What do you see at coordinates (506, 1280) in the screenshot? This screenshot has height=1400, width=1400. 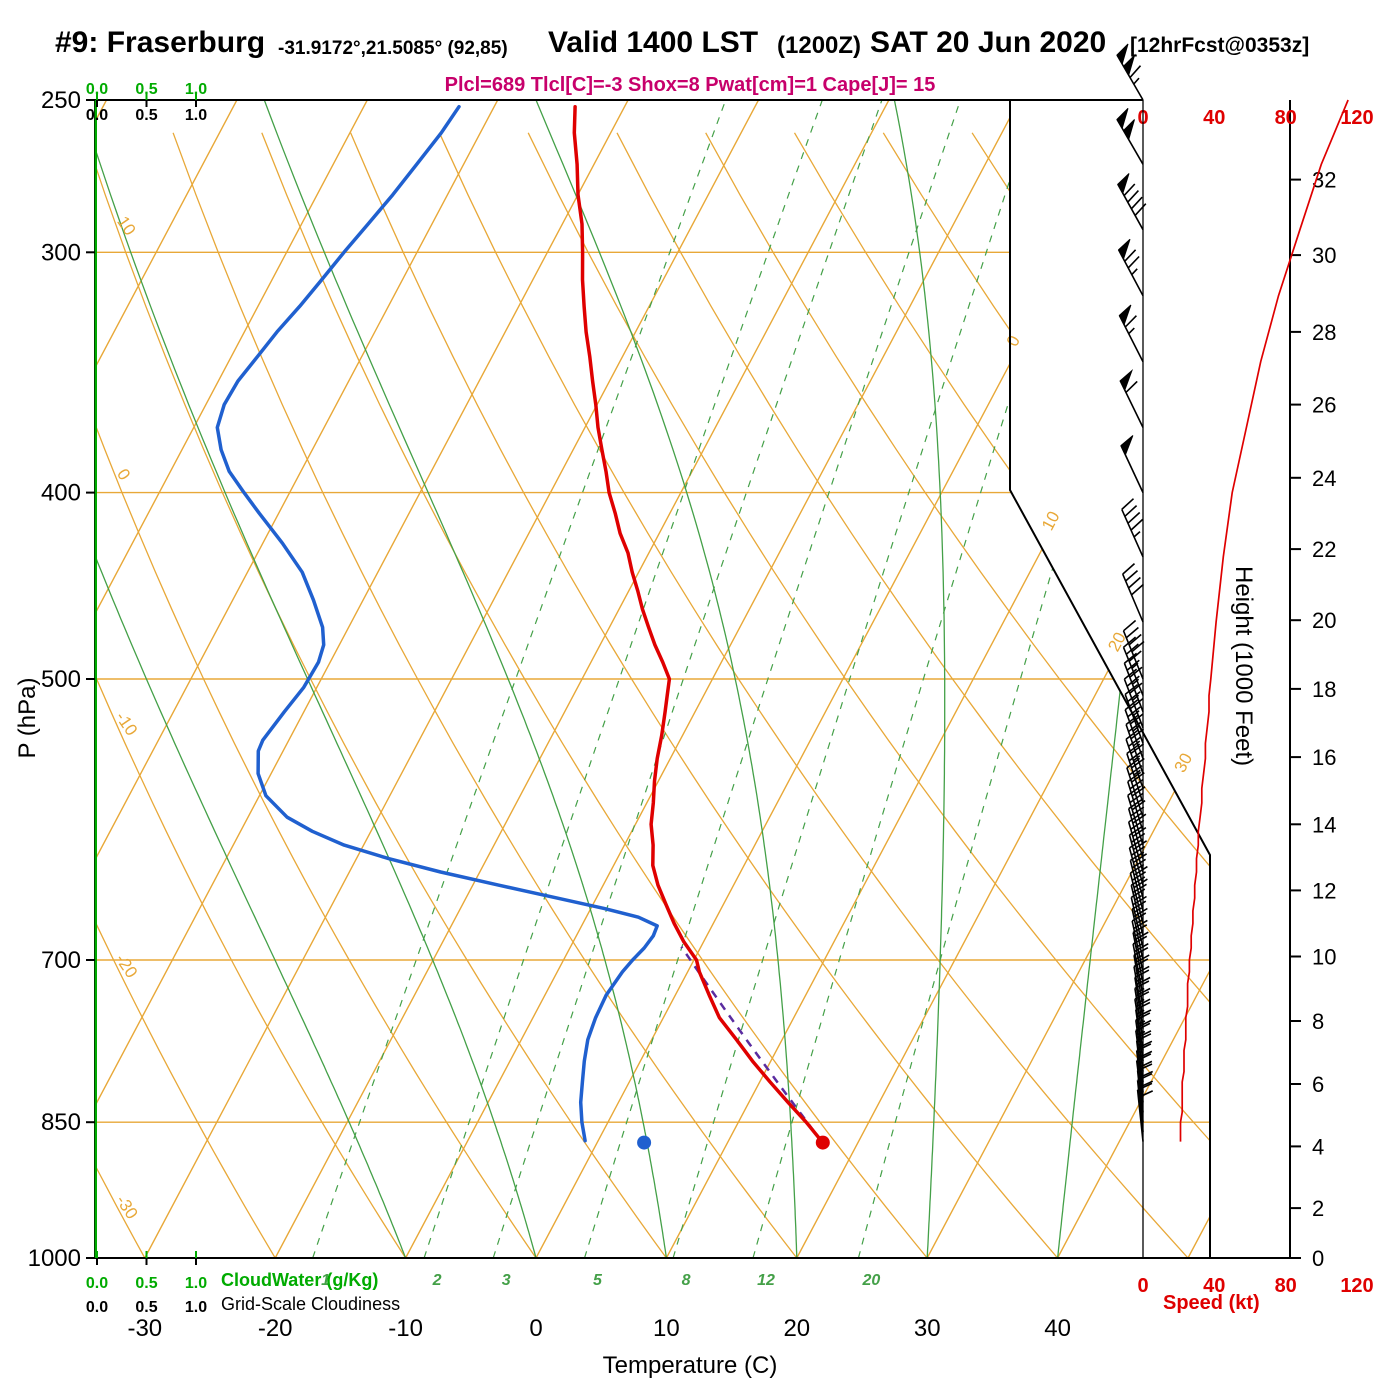 I see `svg-text: 3` at bounding box center [506, 1280].